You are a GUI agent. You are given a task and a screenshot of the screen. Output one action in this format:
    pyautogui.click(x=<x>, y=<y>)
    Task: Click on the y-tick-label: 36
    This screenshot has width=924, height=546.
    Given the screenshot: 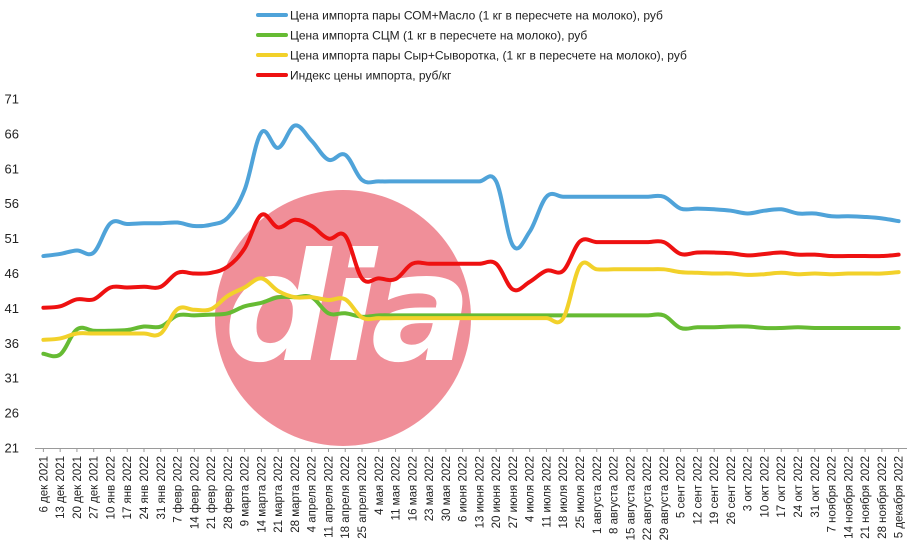 What is the action you would take?
    pyautogui.click(x=12, y=343)
    